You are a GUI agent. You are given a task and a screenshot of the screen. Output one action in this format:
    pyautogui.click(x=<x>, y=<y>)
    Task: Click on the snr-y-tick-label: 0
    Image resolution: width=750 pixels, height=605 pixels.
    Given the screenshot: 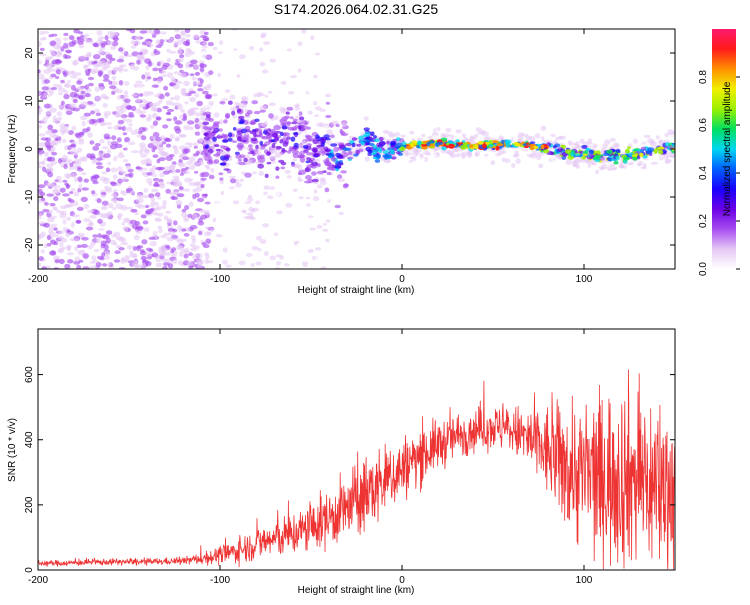 What is the action you would take?
    pyautogui.click(x=29, y=570)
    